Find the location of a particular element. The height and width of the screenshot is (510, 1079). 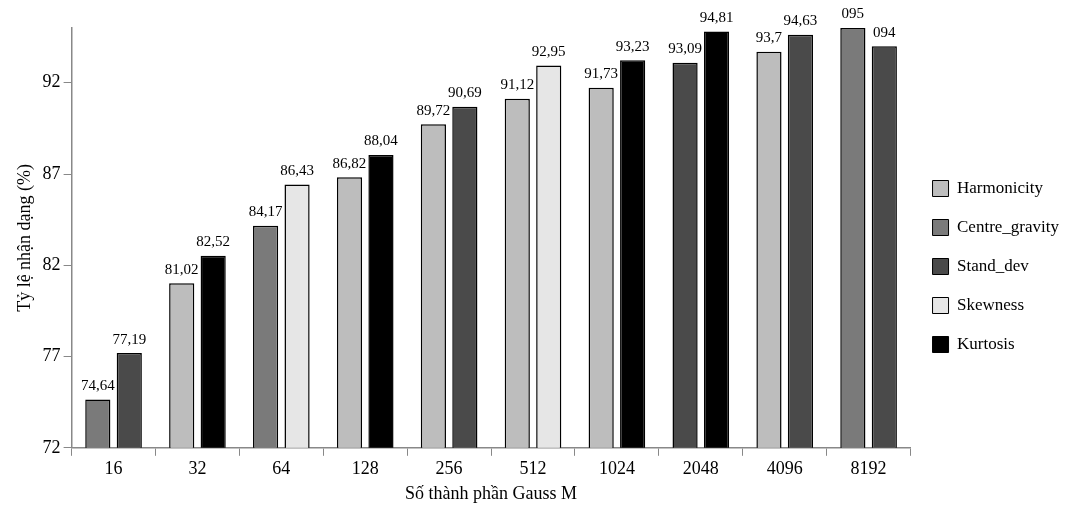

data-label: 84,17 is located at coordinates (265, 211).